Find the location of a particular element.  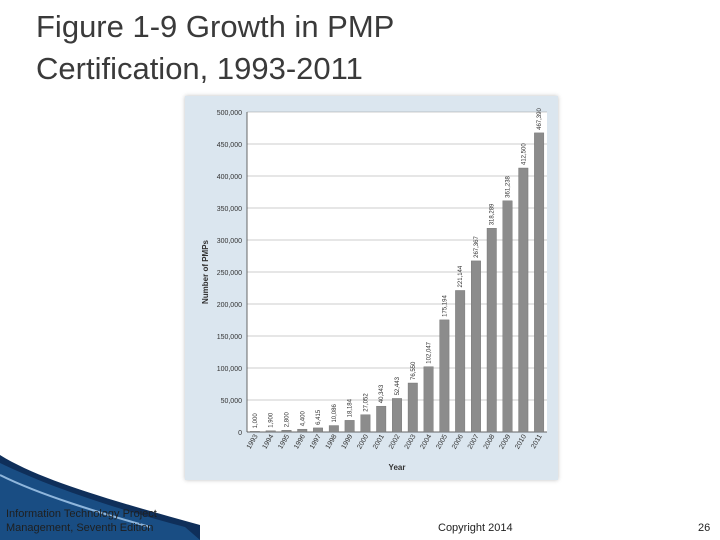

bar-data-label: 467,390 is located at coordinates (540, 119).